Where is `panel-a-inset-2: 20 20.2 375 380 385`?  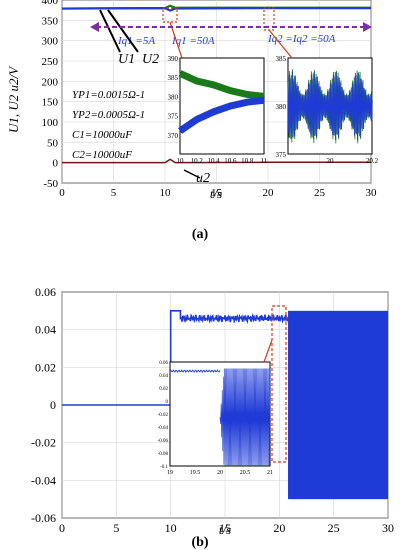 panel-a-inset-2: 20 20.2 375 380 385 is located at coordinates (327, 110).